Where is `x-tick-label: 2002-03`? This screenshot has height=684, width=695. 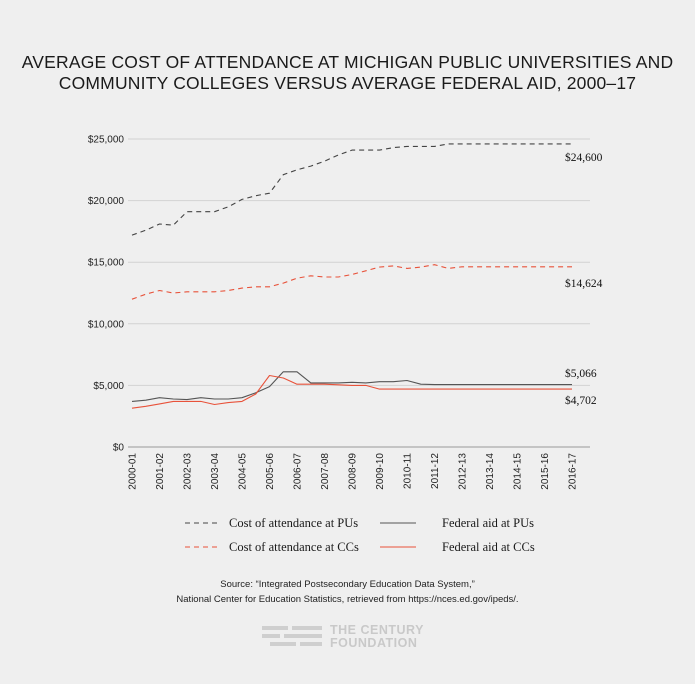
x-tick-label: 2002-03 is located at coordinates (188, 471).